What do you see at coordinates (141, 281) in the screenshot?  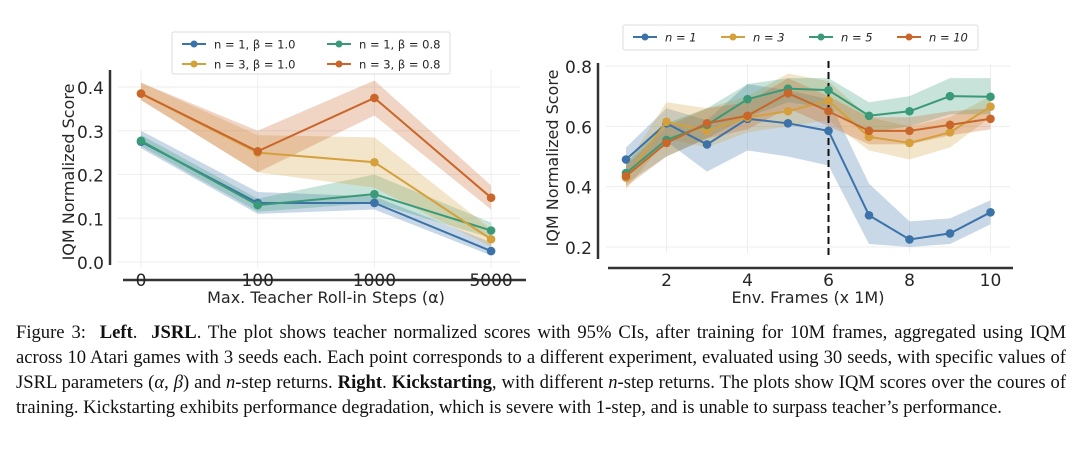 I see `x-tick-label: 0` at bounding box center [141, 281].